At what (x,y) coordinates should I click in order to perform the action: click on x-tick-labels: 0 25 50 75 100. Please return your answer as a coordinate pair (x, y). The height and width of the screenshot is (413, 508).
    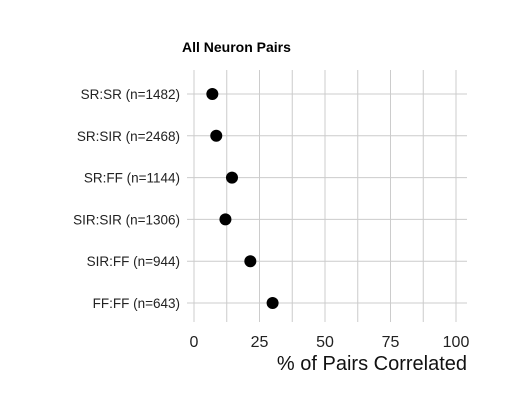
    Looking at the image, I should click on (330, 342).